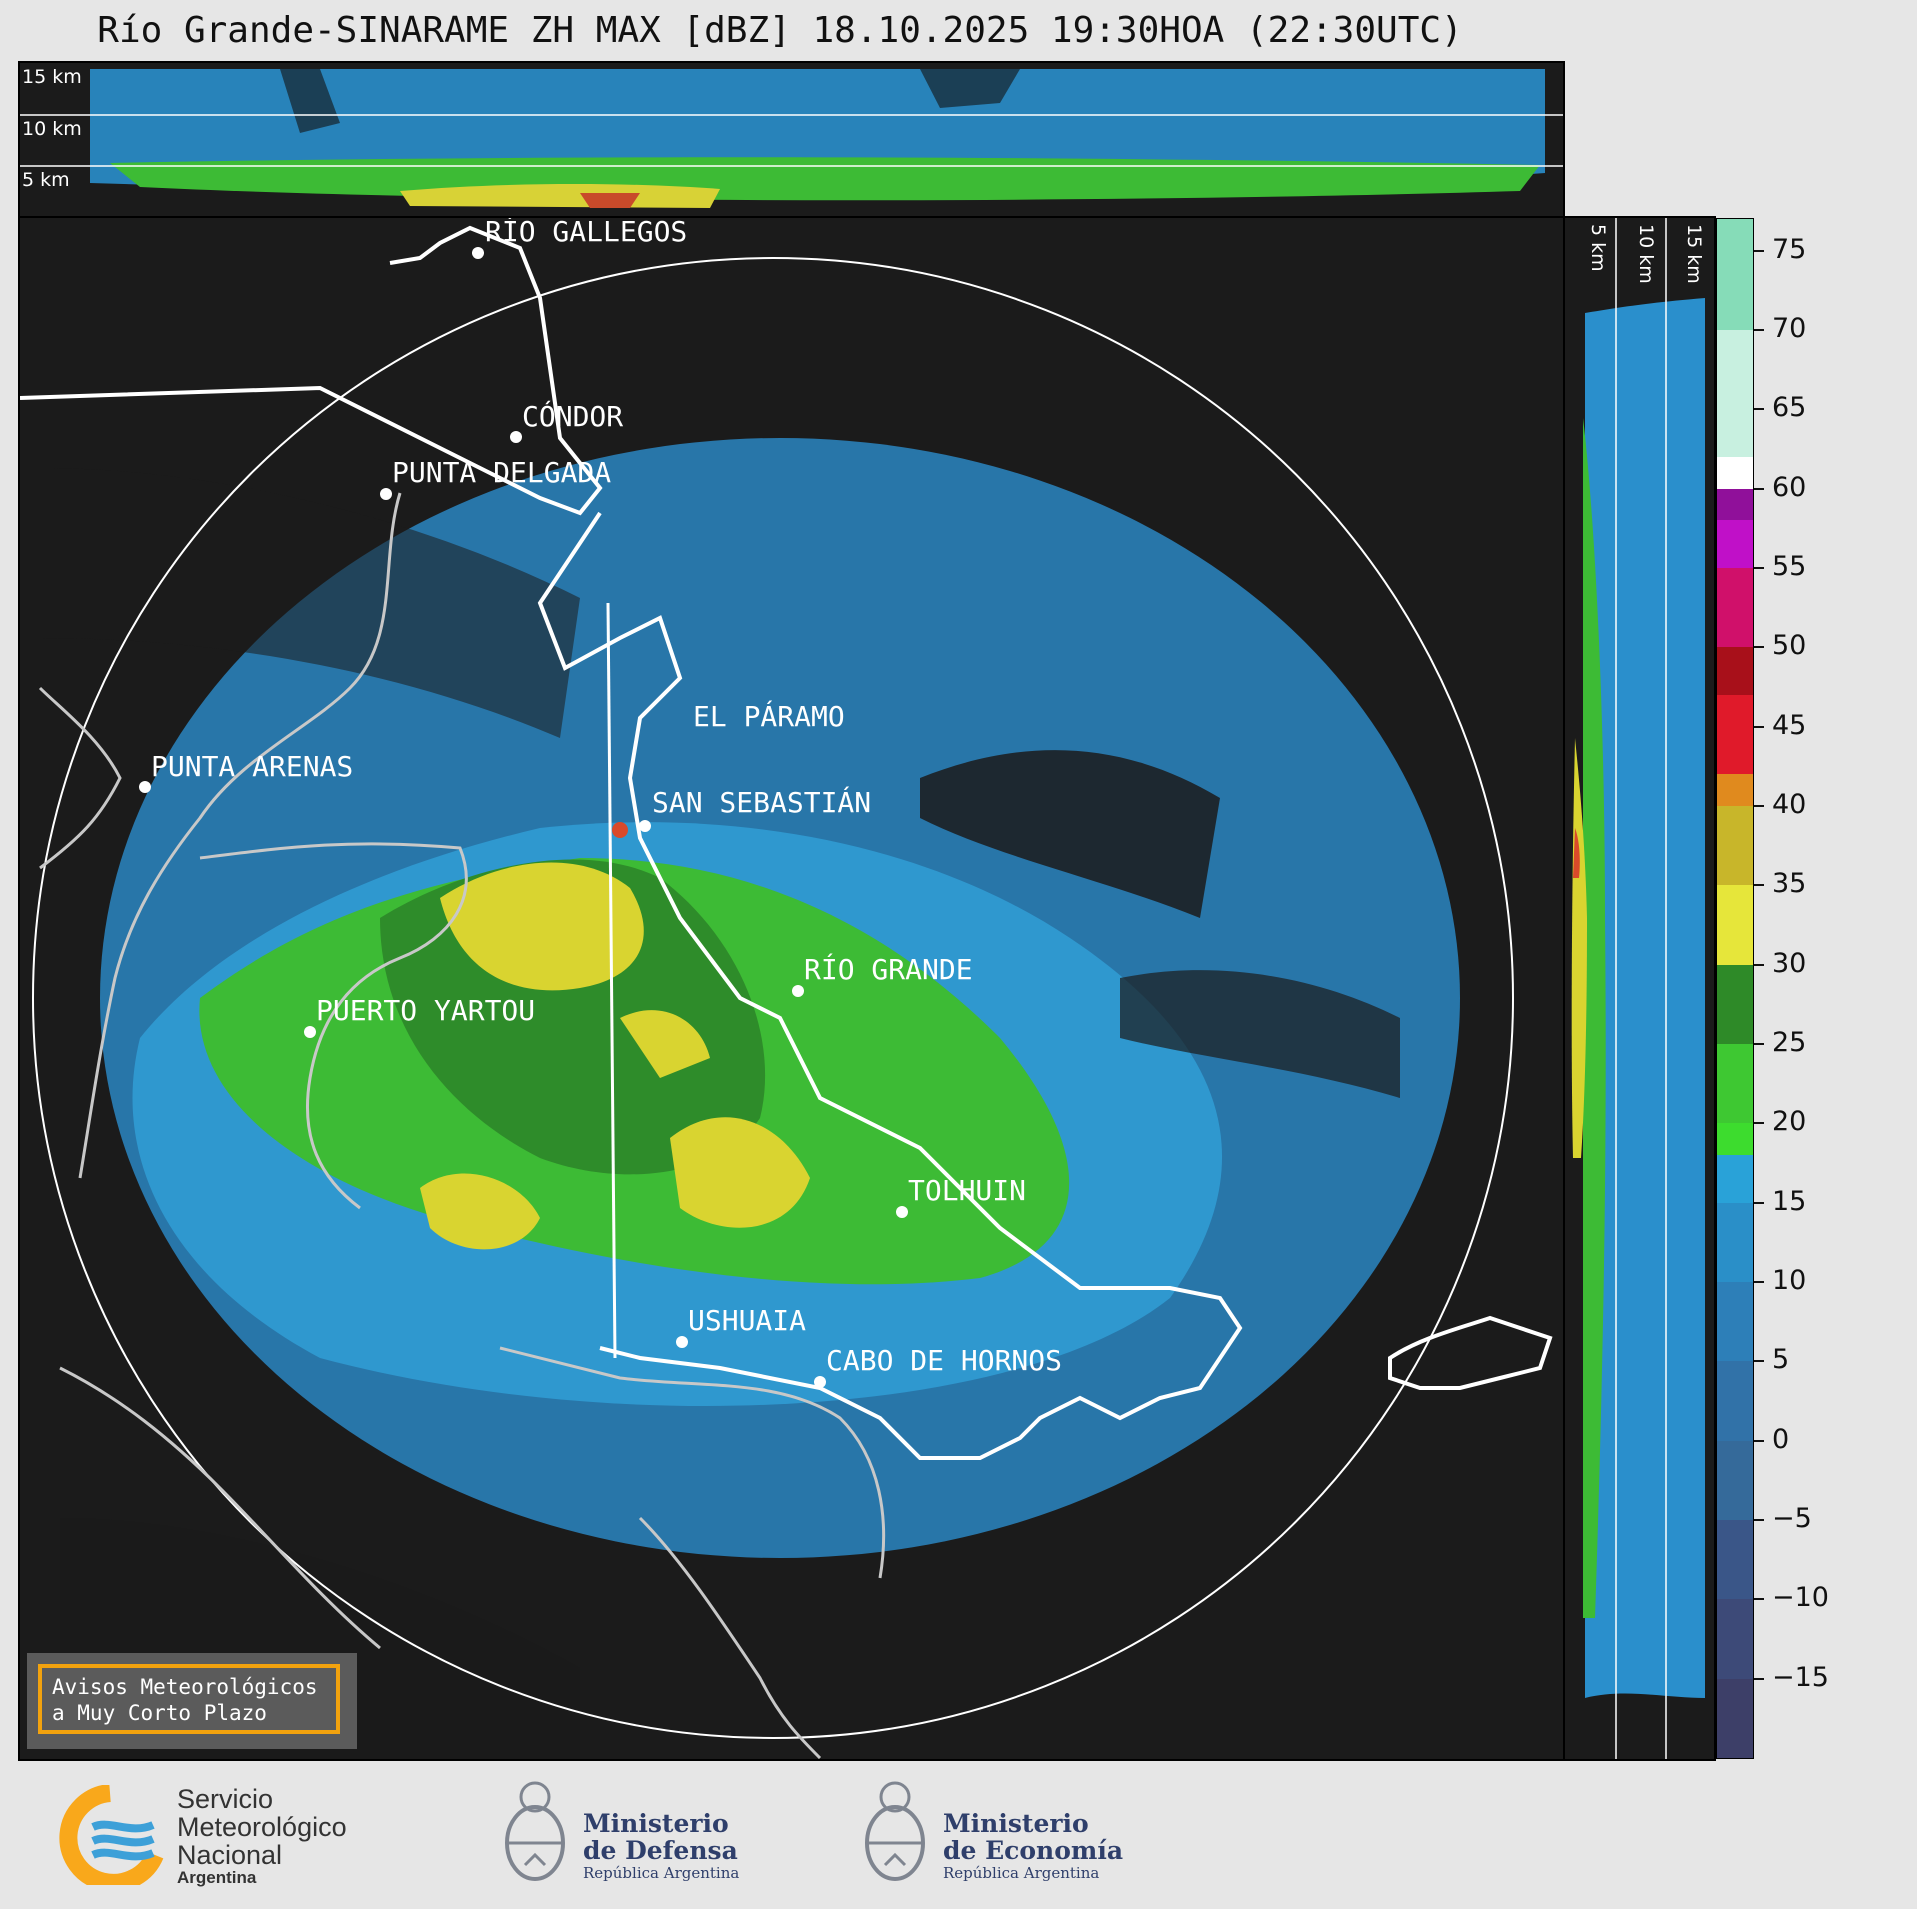 Image resolution: width=1917 pixels, height=1909 pixels. I want to click on colorbar-tick-label: 70, so click(1789, 329).